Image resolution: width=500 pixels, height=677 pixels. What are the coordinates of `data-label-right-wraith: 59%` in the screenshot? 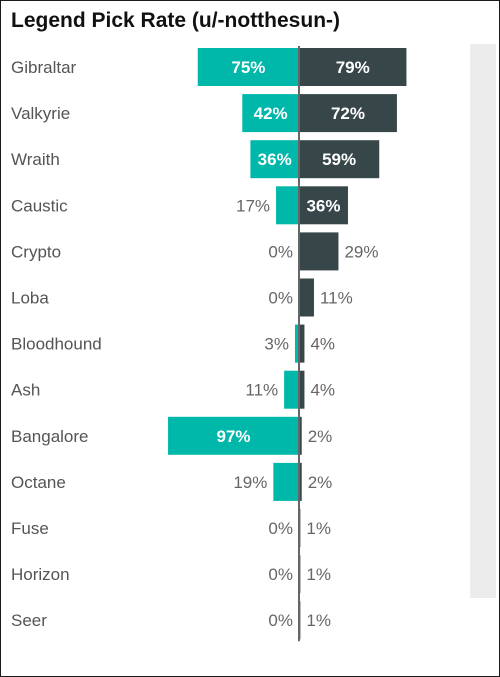 It's located at (339, 159).